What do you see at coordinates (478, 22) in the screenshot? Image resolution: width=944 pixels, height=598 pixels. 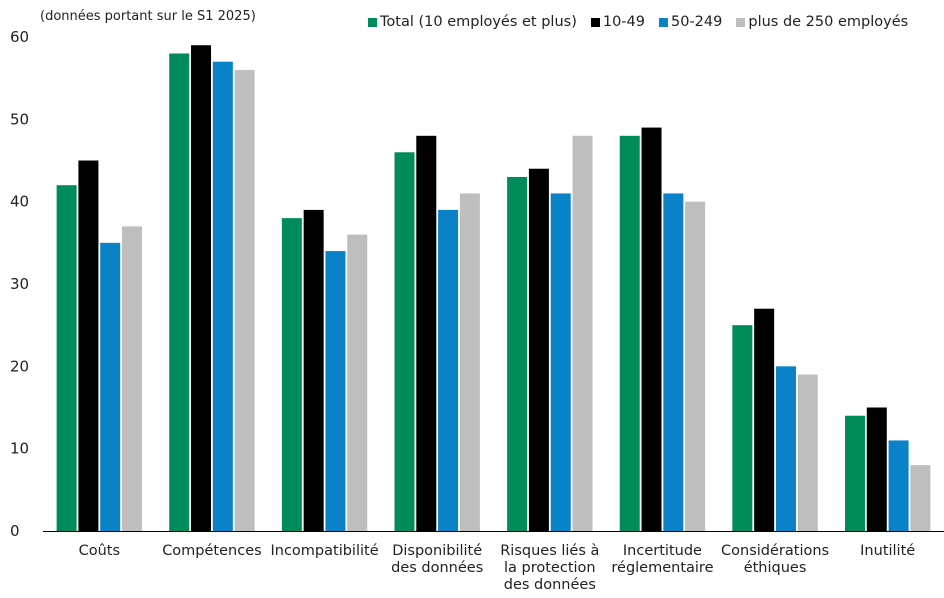 I see `legend-label-total: Total (10 employés et plus)` at bounding box center [478, 22].